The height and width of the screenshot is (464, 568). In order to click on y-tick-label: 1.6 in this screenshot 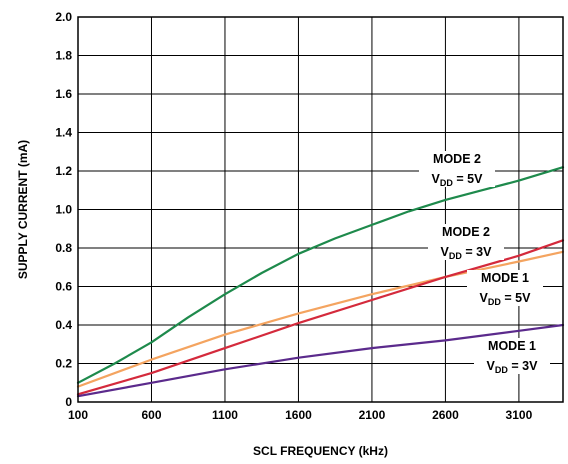, I will do `click(63, 94)`.